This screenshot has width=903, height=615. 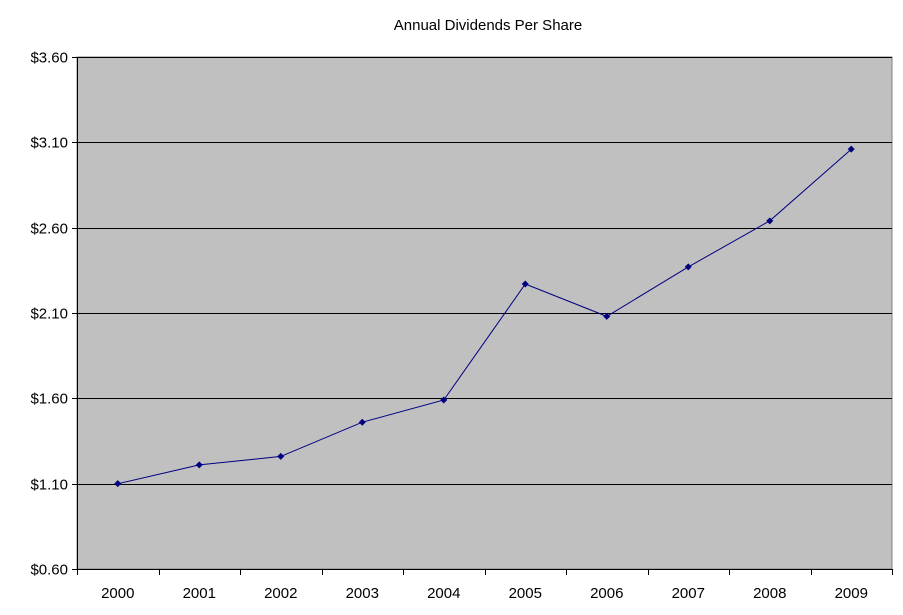 What do you see at coordinates (49, 143) in the screenshot?
I see `y-tick-label: $3.10` at bounding box center [49, 143].